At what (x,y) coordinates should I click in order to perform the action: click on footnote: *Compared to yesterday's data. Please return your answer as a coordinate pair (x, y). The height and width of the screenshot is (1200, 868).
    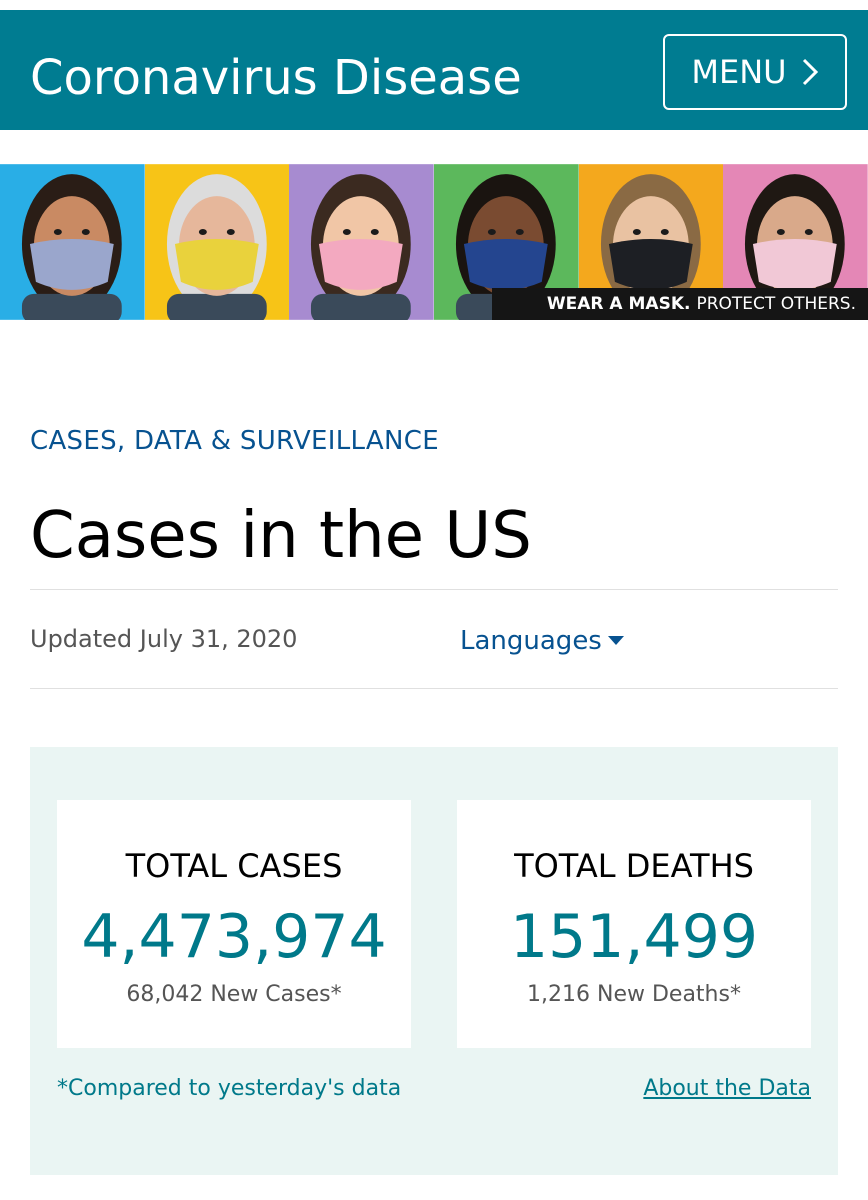
    Looking at the image, I should click on (229, 1088).